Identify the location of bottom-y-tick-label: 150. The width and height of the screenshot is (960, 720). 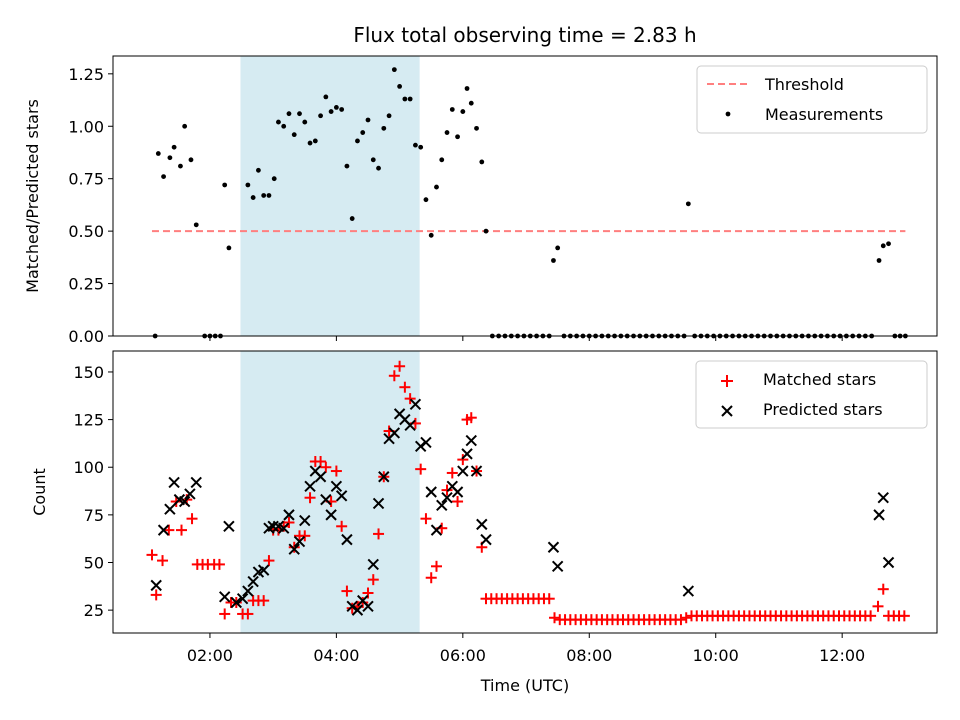
(88, 372).